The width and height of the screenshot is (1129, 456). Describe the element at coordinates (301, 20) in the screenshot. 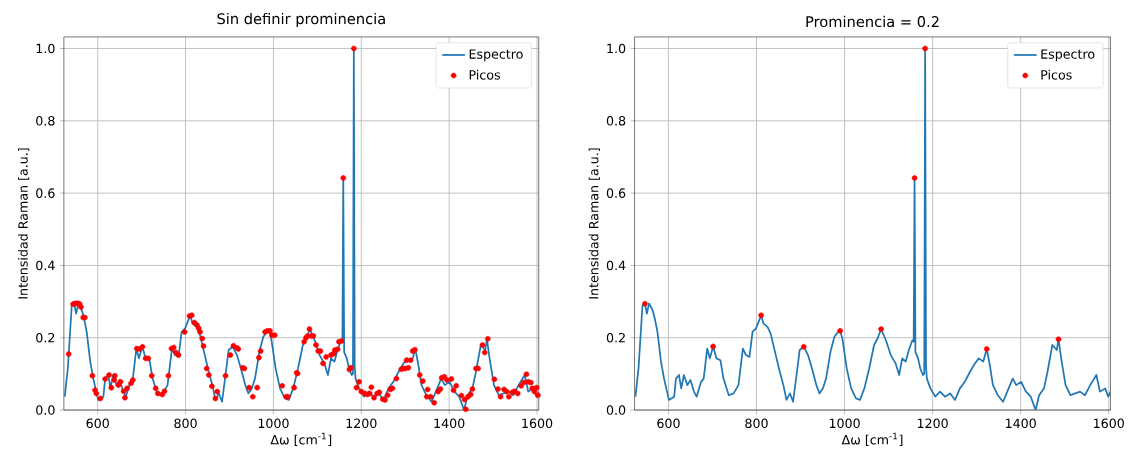

I see `chart-title: Sin definir prominencia` at that location.